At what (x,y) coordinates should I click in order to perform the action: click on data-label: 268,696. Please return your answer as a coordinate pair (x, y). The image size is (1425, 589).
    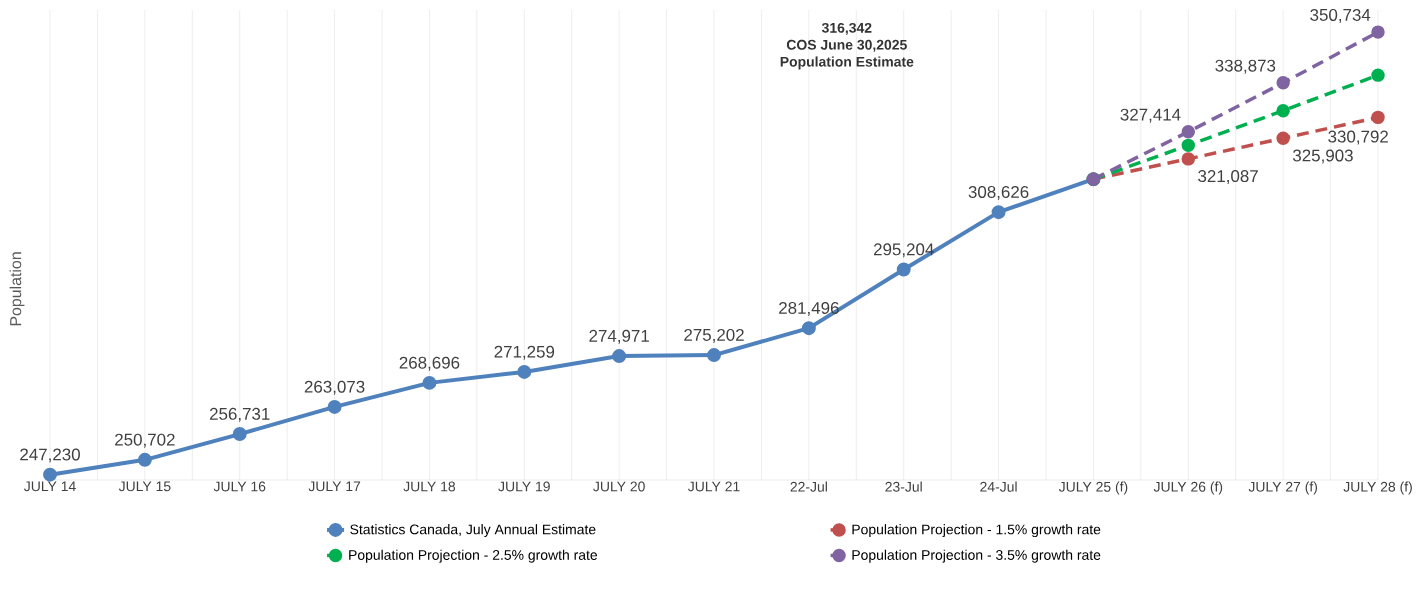
    Looking at the image, I should click on (429, 363).